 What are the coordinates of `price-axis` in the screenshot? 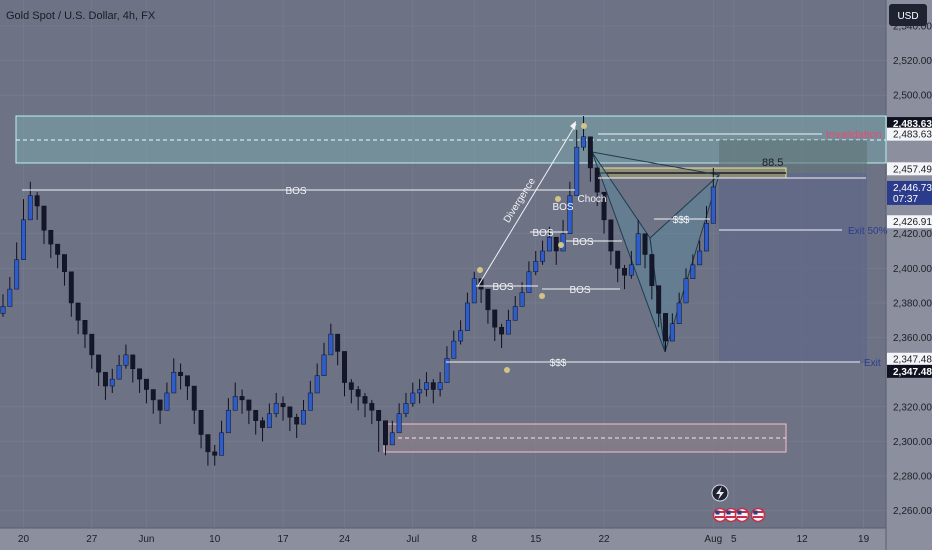 It's located at (909, 275).